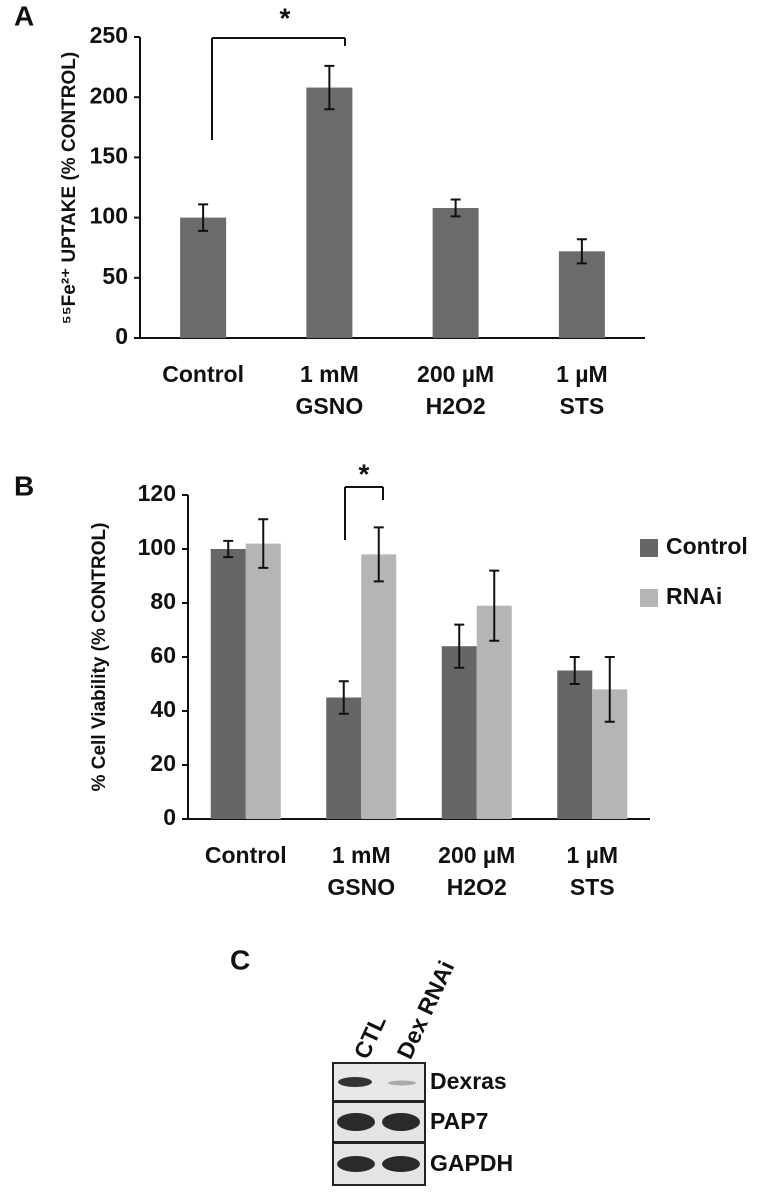 Image resolution: width=765 pixels, height=1199 pixels. What do you see at coordinates (694, 596) in the screenshot?
I see `legend-label: RNAi` at bounding box center [694, 596].